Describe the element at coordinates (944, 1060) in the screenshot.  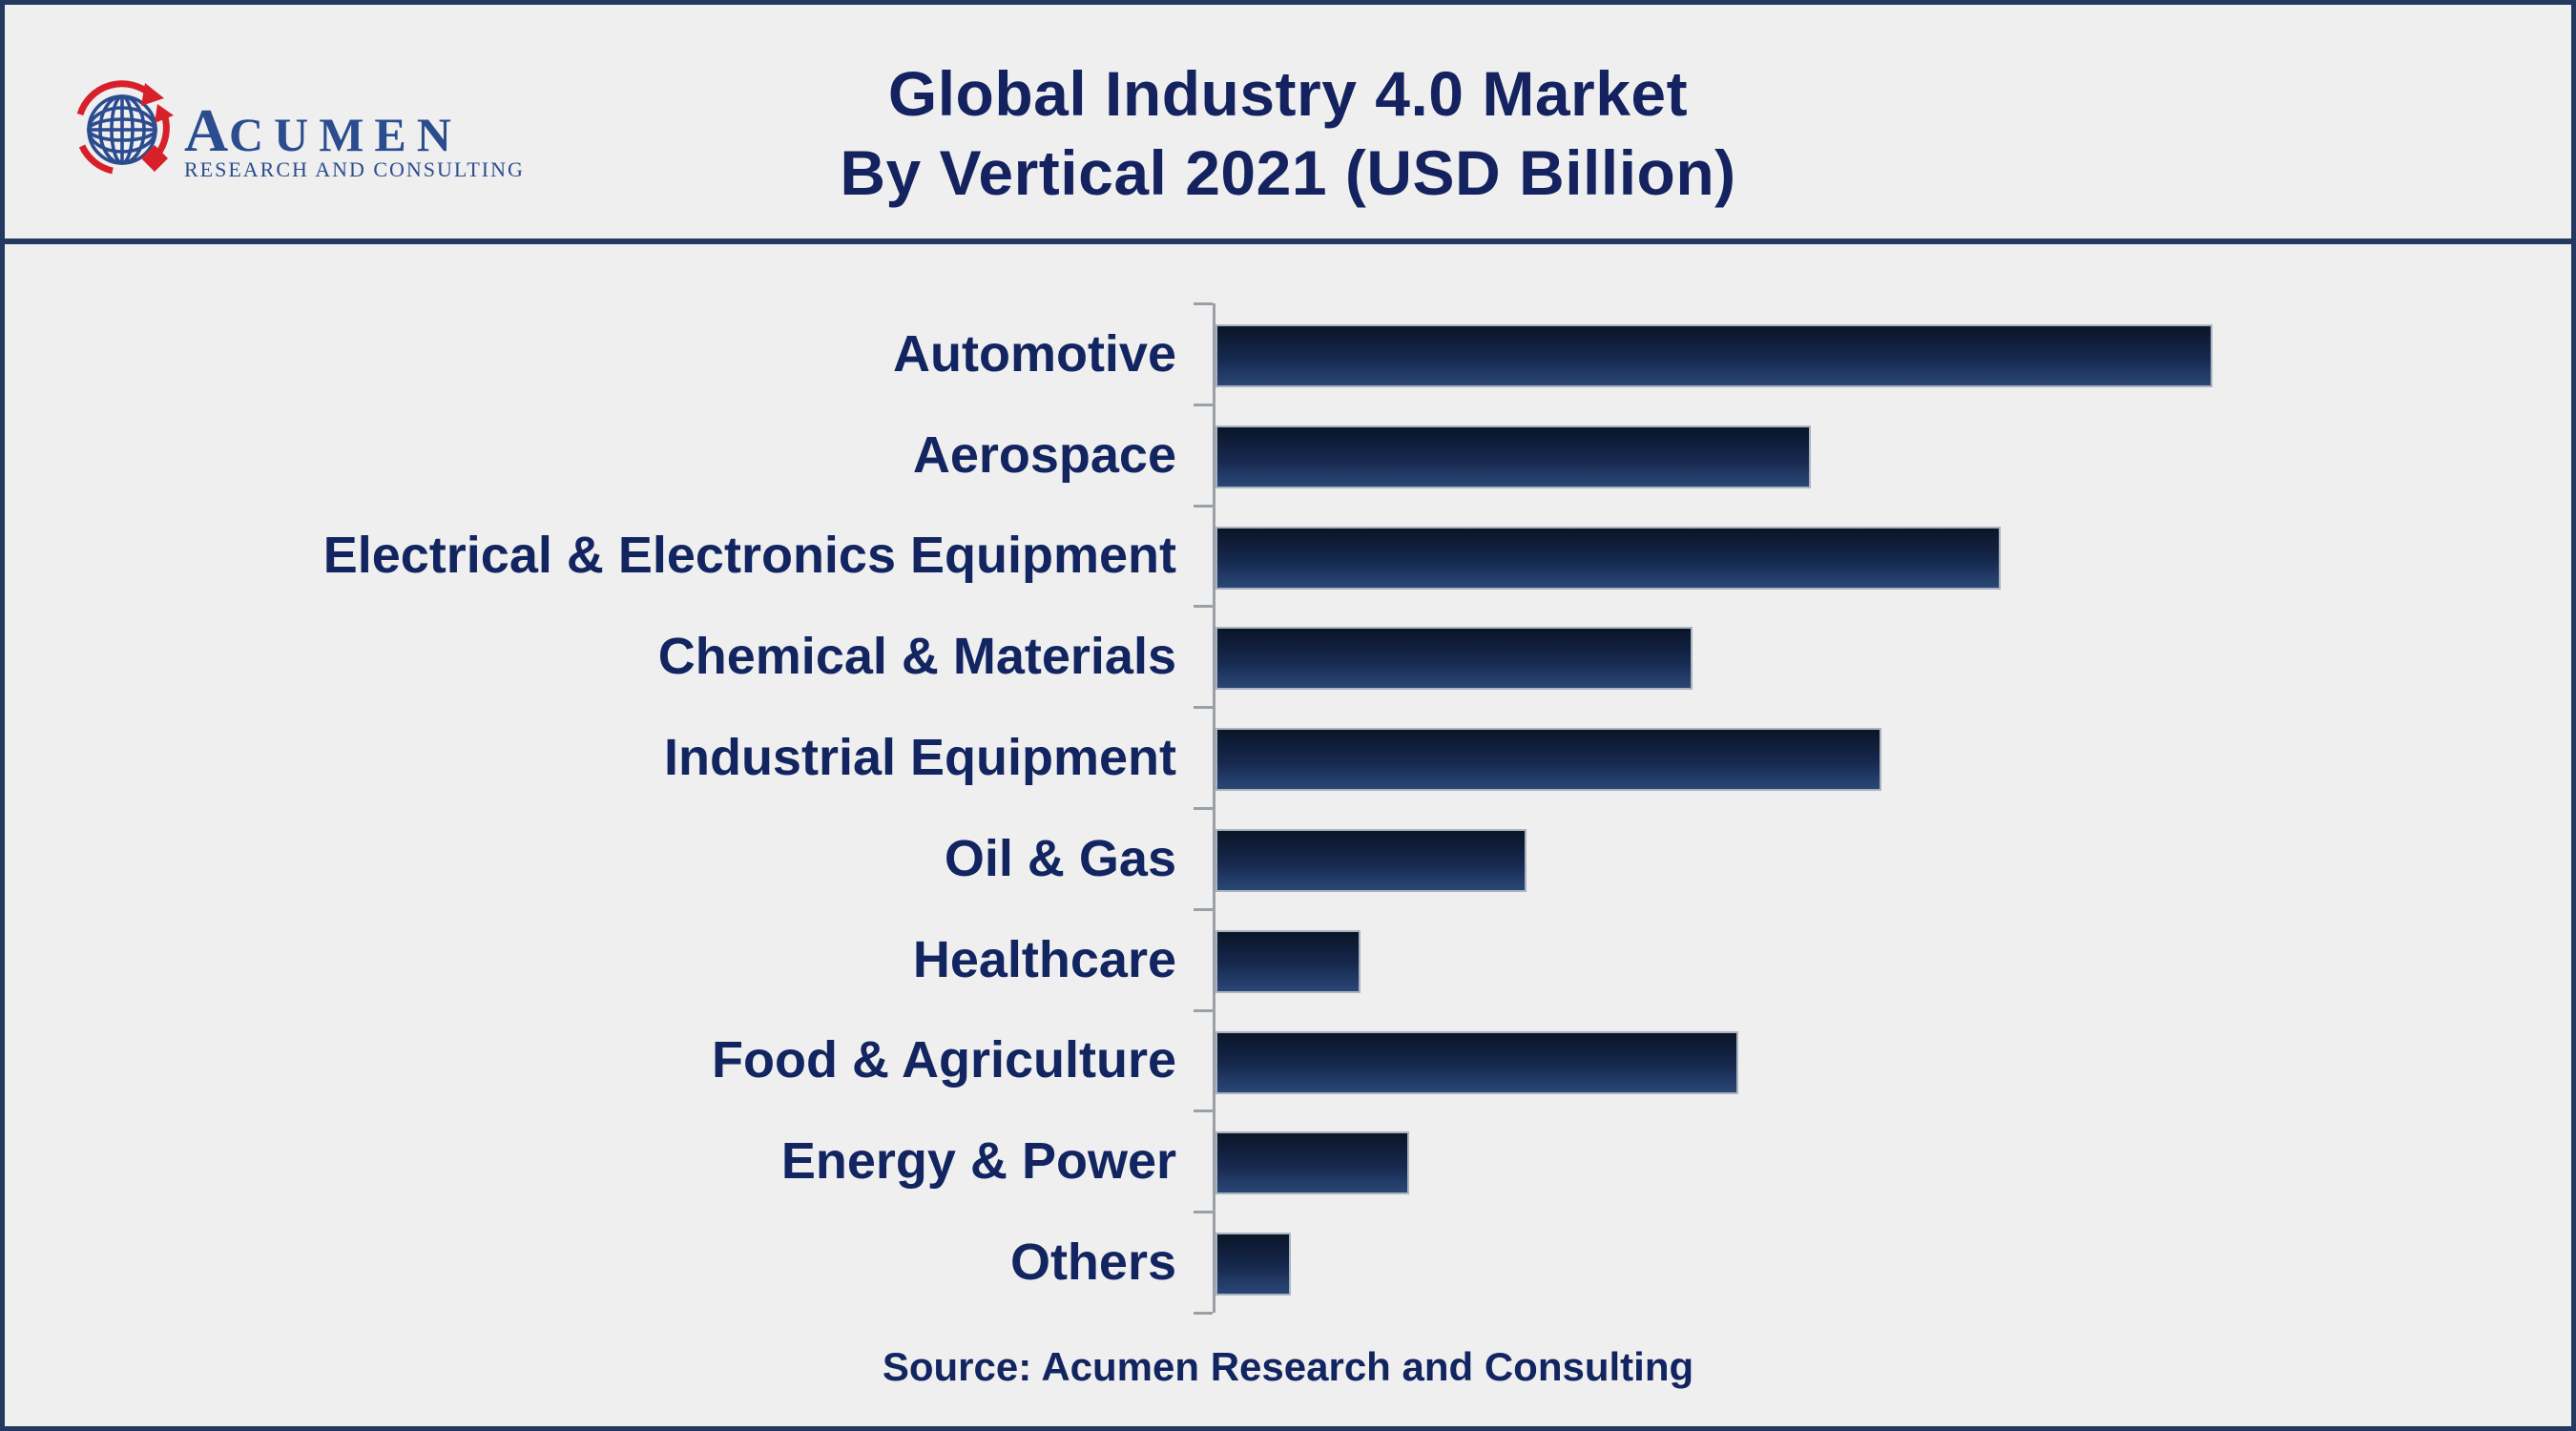
I see `category-label: Food & Agriculture` at that location.